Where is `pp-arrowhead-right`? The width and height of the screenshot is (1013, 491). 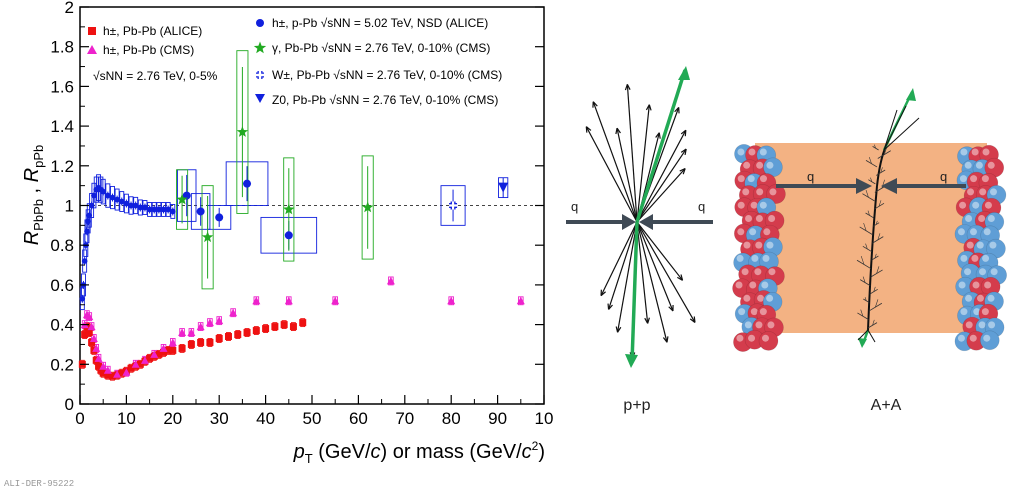 pp-arrowhead-right is located at coordinates (646, 222).